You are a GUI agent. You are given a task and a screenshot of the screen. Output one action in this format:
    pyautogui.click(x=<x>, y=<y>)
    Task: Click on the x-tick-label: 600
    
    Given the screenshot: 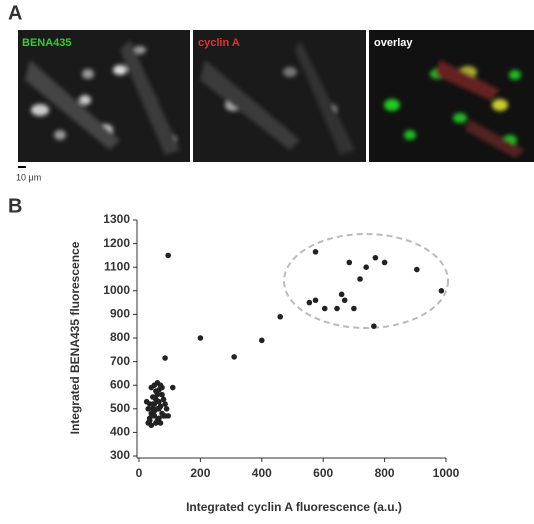 What is the action you would take?
    pyautogui.click(x=323, y=473)
    